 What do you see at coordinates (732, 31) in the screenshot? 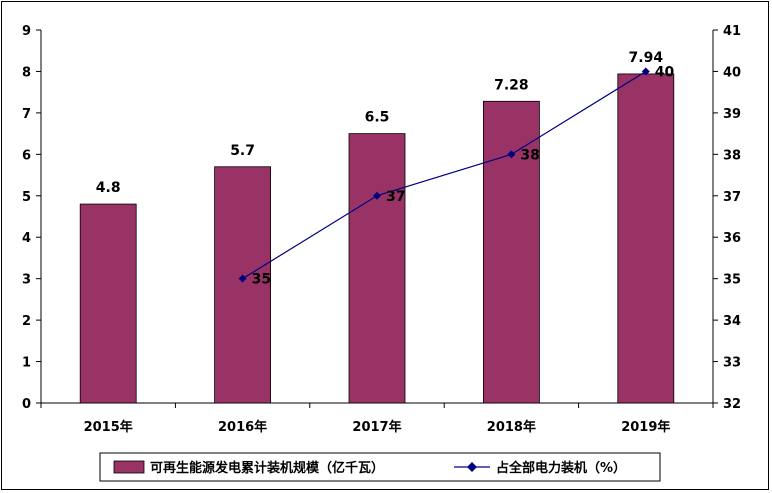
I see `y-right-tick-label: 41` at bounding box center [732, 31].